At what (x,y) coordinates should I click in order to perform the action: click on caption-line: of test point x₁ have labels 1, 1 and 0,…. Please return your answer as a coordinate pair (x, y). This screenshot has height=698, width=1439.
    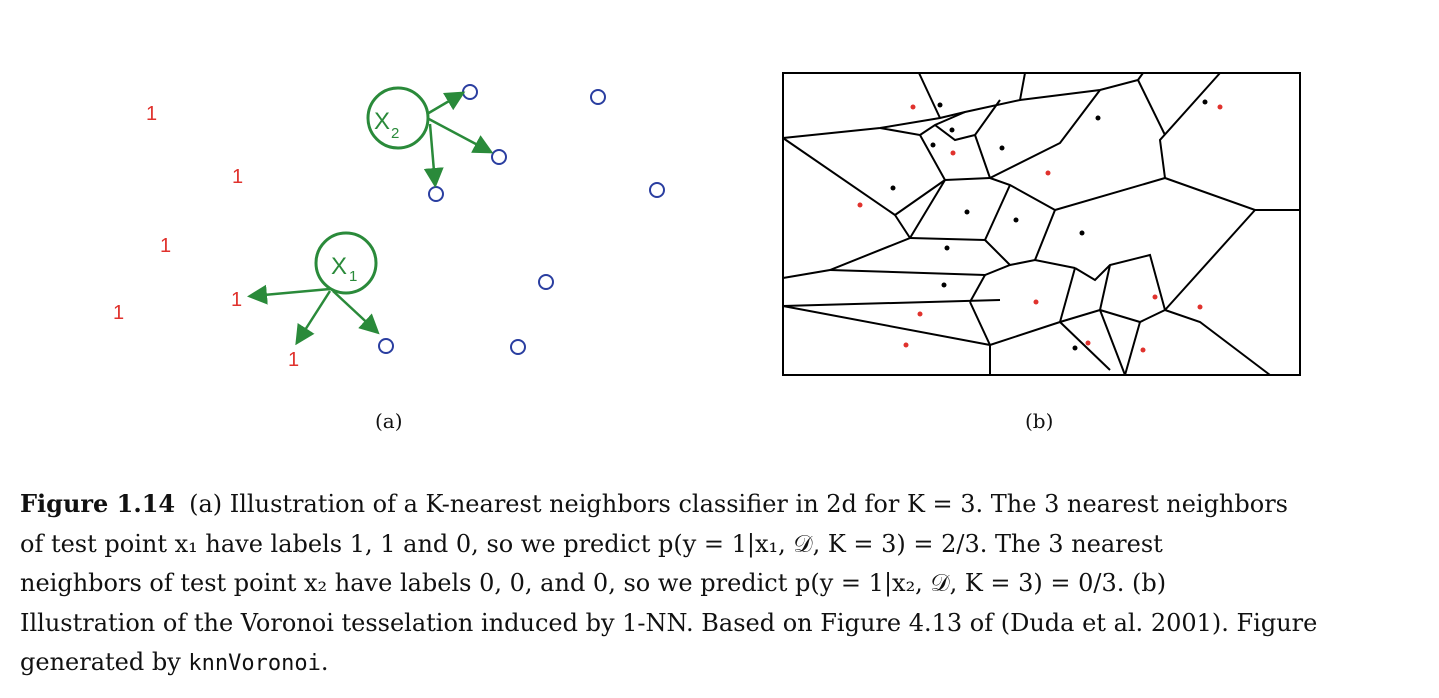
    Looking at the image, I should click on (591, 543).